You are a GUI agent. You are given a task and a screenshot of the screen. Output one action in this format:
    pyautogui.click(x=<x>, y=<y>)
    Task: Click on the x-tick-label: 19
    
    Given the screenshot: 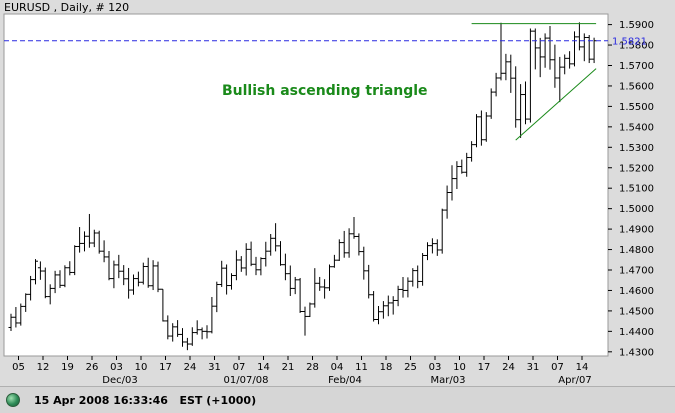 What is the action you would take?
    pyautogui.click(x=67, y=367)
    